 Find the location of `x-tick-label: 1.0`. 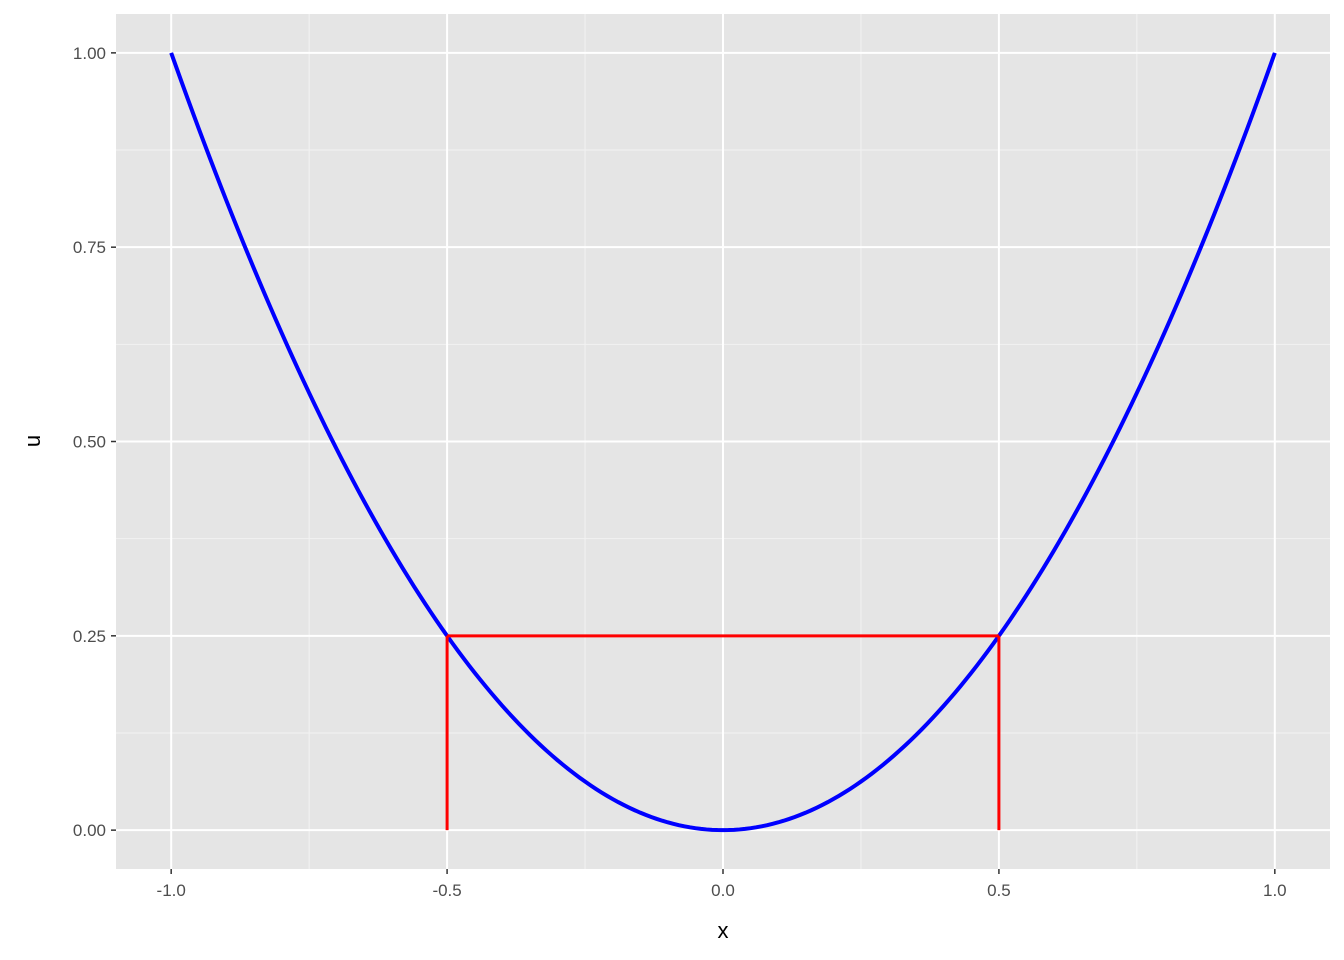

x-tick-label: 1.0 is located at coordinates (1275, 890).